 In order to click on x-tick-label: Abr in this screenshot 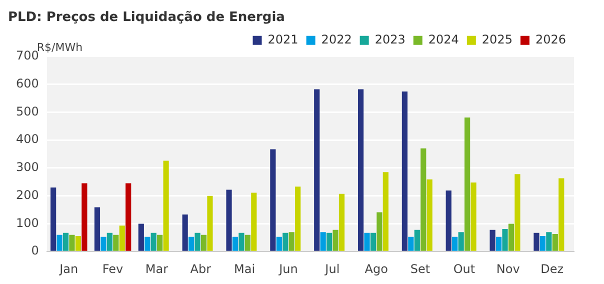, I will do `click(201, 269)`.